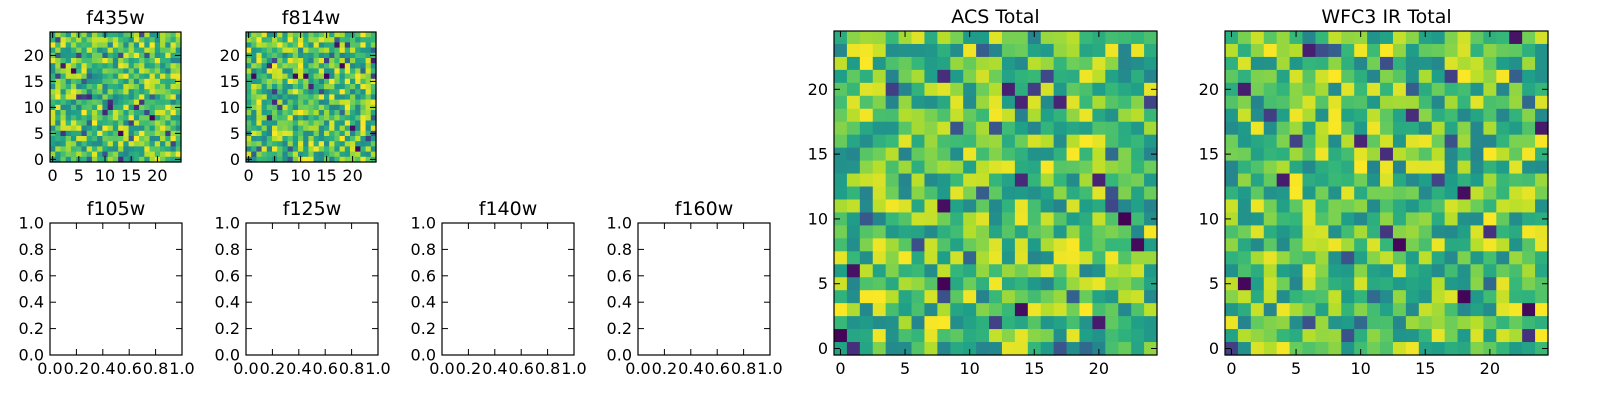 The image size is (1600, 400). Describe the element at coordinates (769, 368) in the screenshot. I see `x-tick-label: 1.0` at that location.